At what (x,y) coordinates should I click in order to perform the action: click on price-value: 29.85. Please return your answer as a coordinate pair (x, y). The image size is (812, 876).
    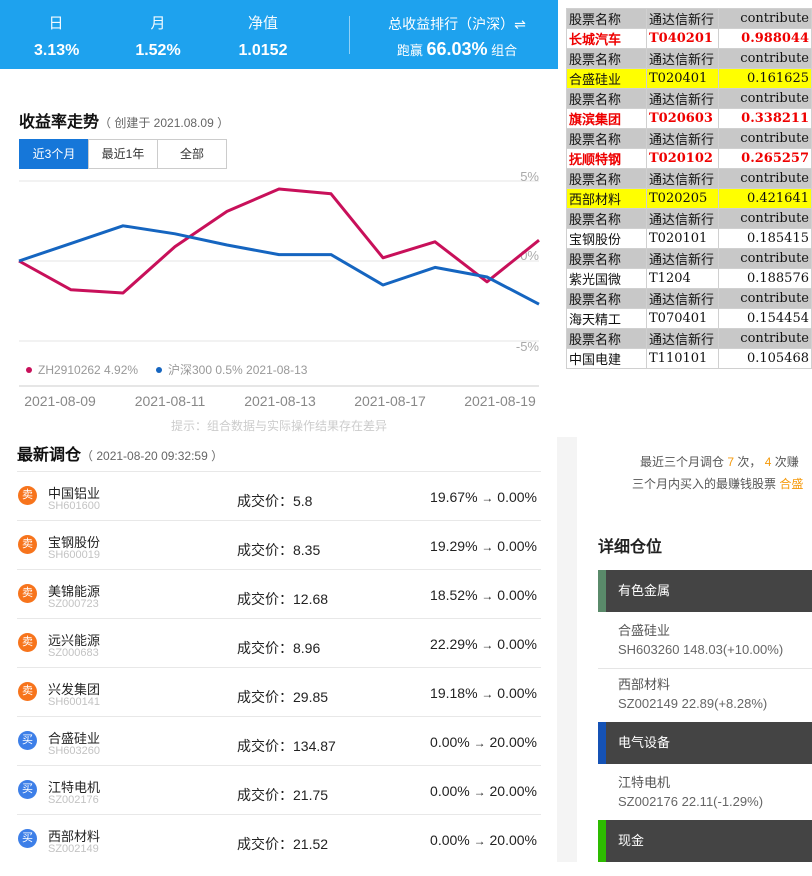
    Looking at the image, I should click on (311, 697).